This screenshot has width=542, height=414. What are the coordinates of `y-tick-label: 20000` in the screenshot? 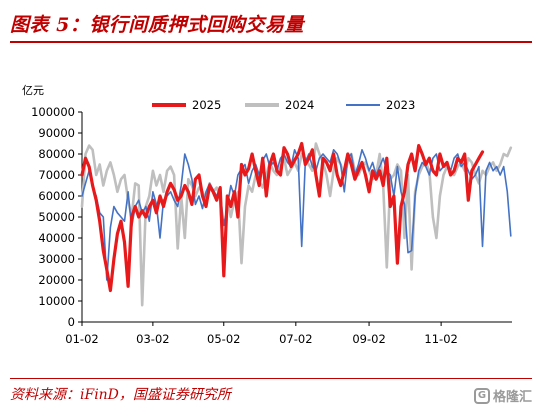 It's located at (56, 280).